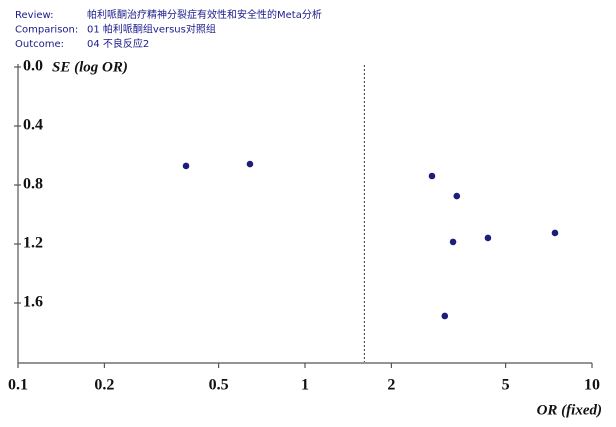  I want to click on y-tick-label: 0.0, so click(33, 66).